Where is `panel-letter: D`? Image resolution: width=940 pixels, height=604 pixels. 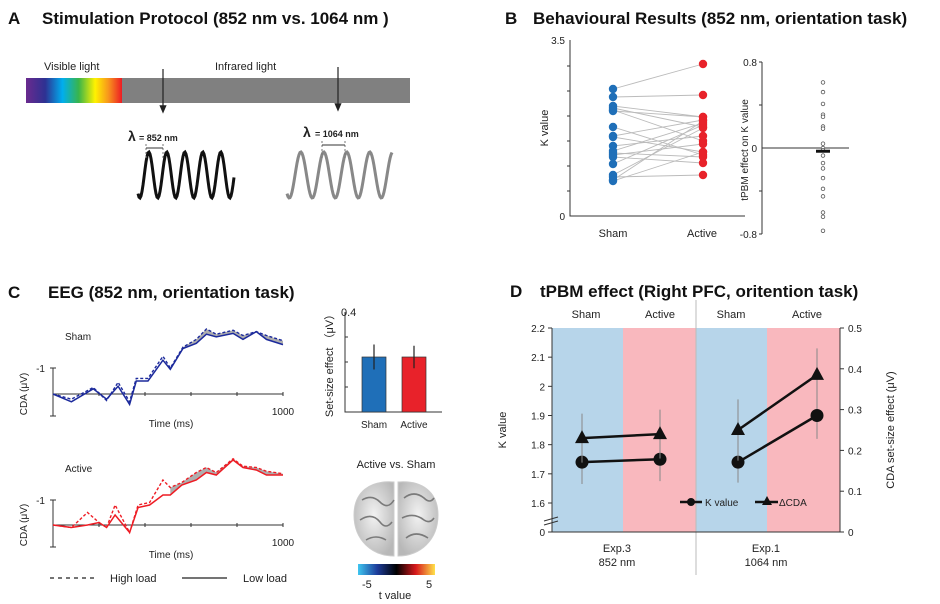 panel-letter: D is located at coordinates (516, 291).